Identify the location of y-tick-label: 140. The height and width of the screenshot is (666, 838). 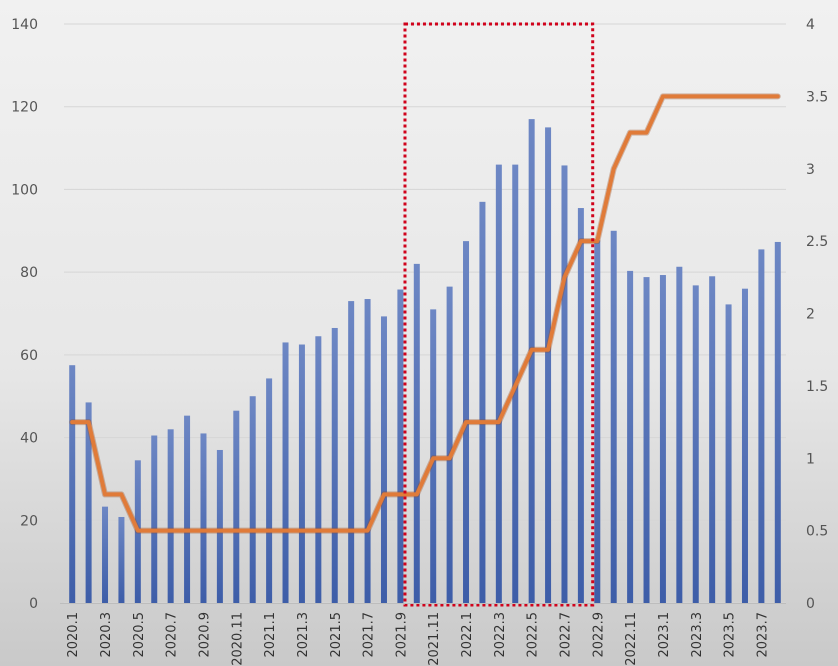
(24, 25).